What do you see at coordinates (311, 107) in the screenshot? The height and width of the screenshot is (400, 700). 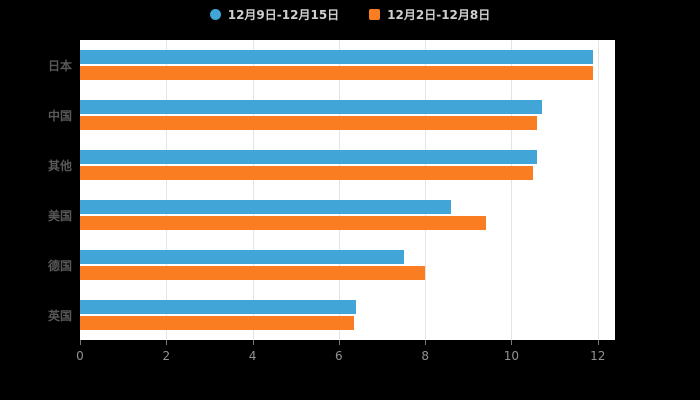 I see `bar-12月9日-12月15日-中国` at bounding box center [311, 107].